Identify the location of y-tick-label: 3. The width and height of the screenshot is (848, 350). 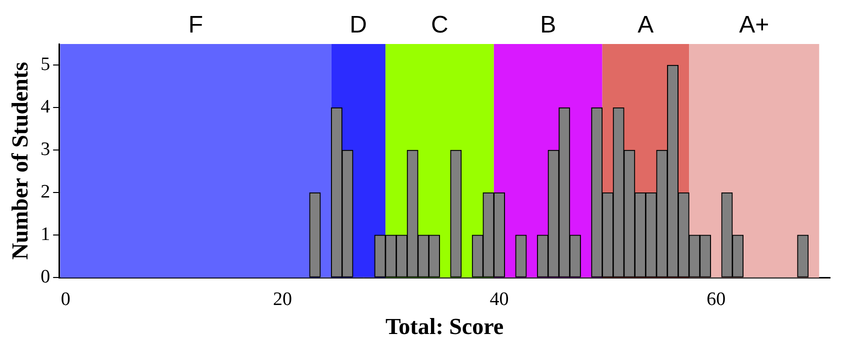
(45, 149).